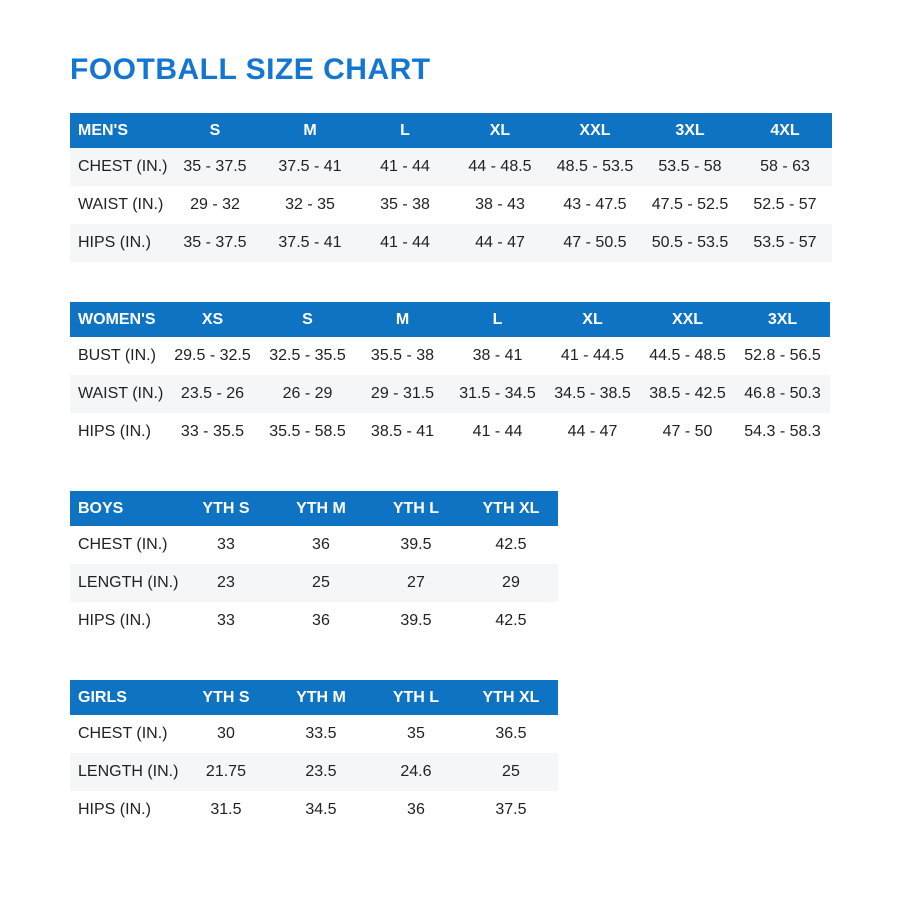 The width and height of the screenshot is (900, 900). What do you see at coordinates (212, 432) in the screenshot?
I see `size-cell: 33 - 35.5` at bounding box center [212, 432].